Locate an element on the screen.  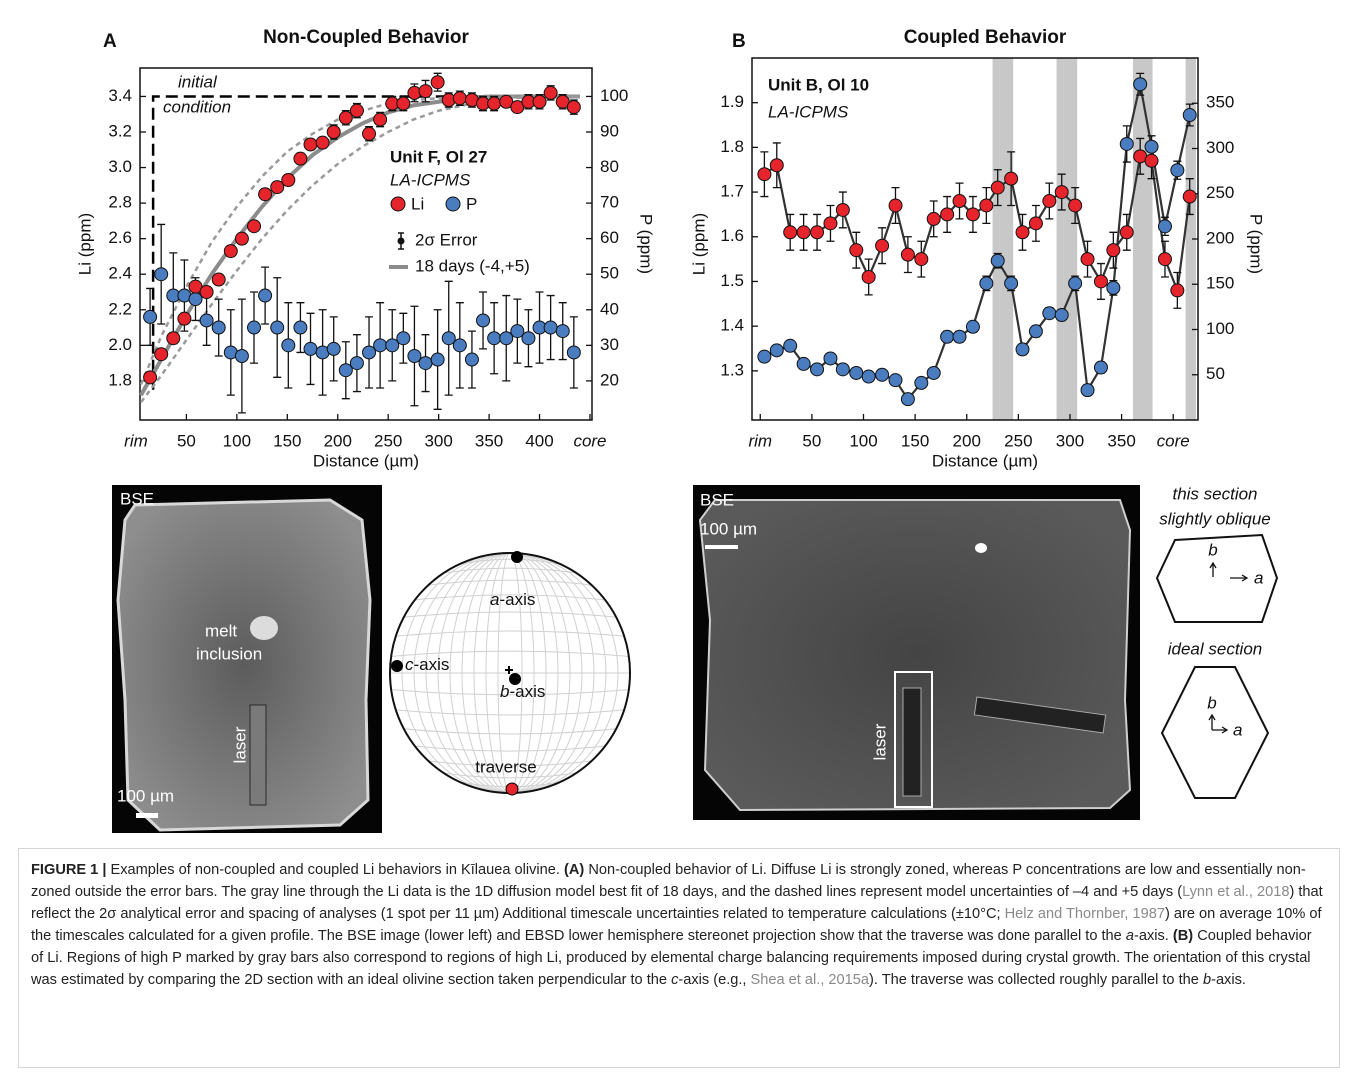
axis-label: b is located at coordinates (1211, 702).